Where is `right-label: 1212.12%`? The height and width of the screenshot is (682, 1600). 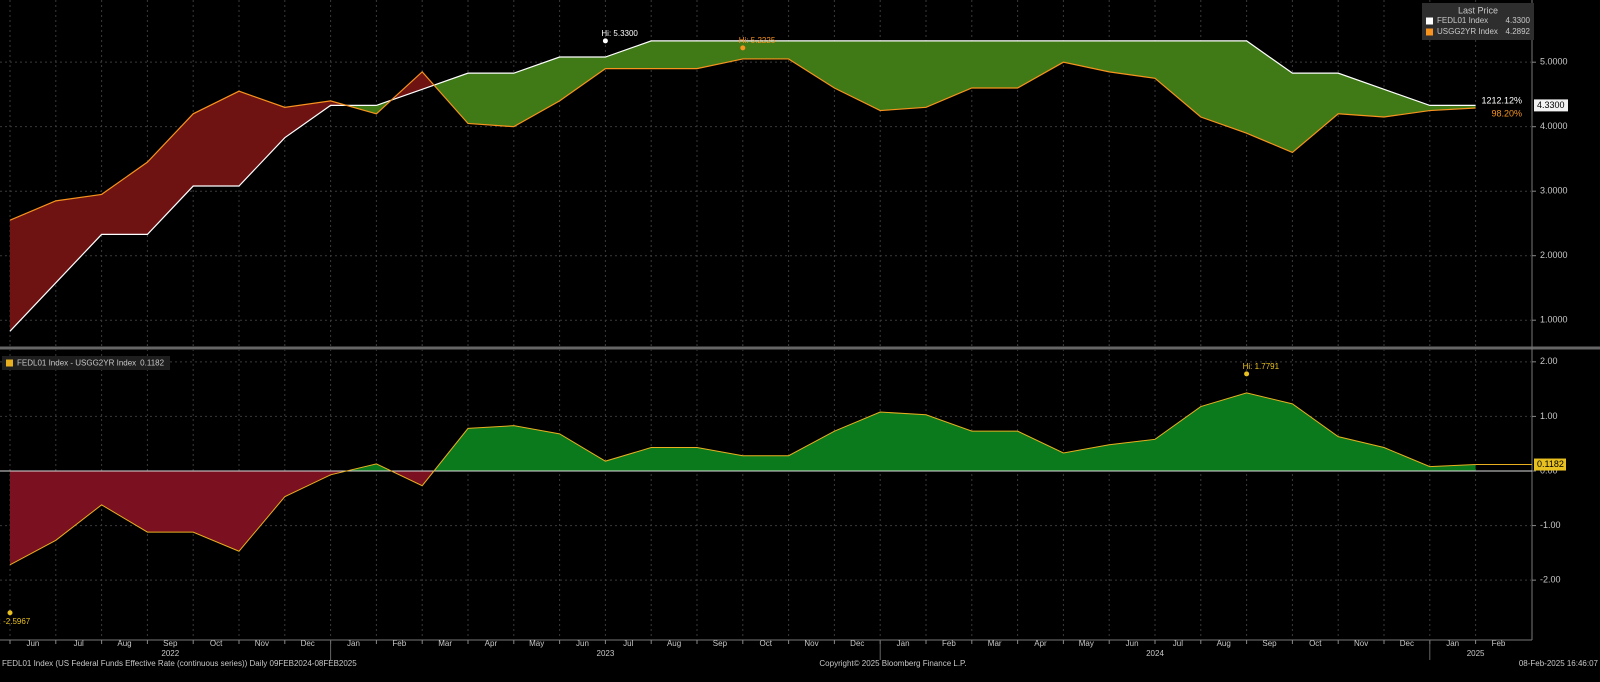 right-label: 1212.12% is located at coordinates (1501, 100).